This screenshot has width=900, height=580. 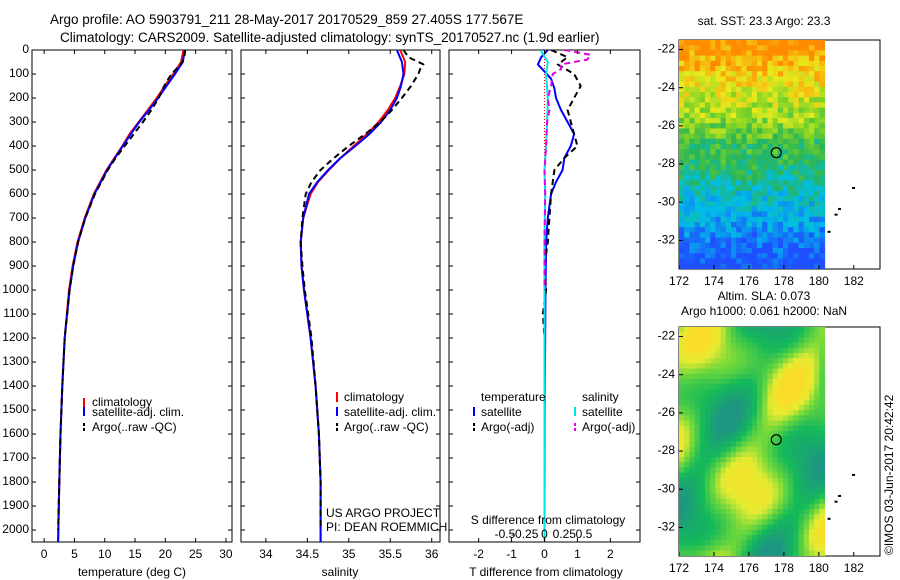 I want to click on x-tick-label: 15, so click(x=135, y=554).